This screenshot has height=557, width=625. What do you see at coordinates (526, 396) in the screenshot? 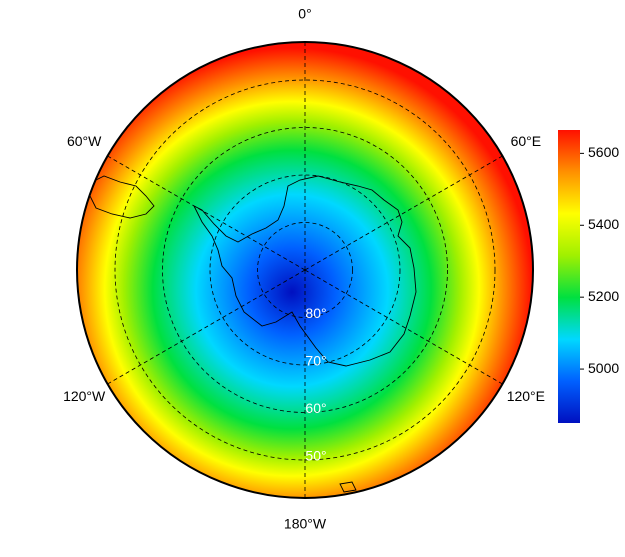
I see `longitude-label: 120°E` at bounding box center [526, 396].